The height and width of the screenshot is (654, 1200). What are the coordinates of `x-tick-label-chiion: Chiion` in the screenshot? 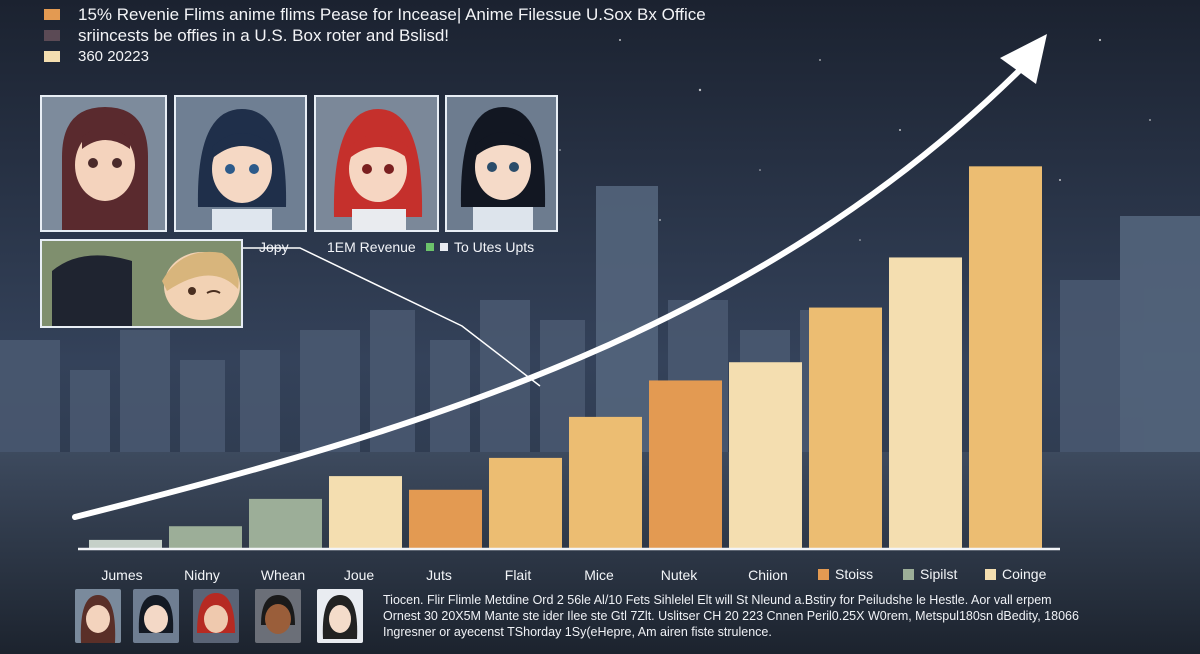 It's located at (768, 575).